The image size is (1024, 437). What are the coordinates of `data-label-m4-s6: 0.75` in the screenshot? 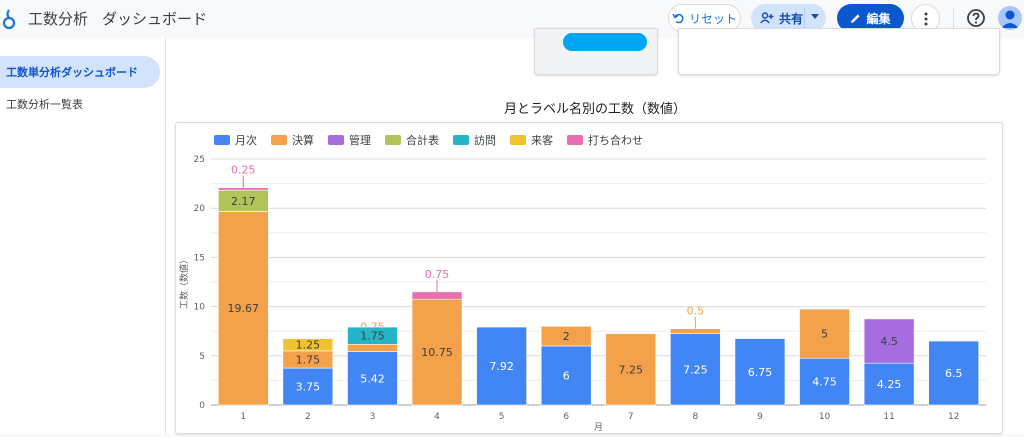 It's located at (437, 274).